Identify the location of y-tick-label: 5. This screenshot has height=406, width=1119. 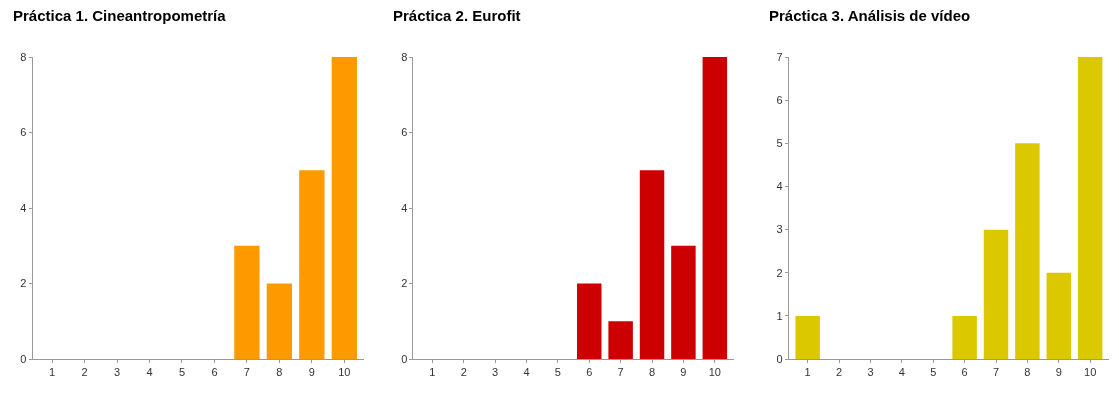
(779, 143).